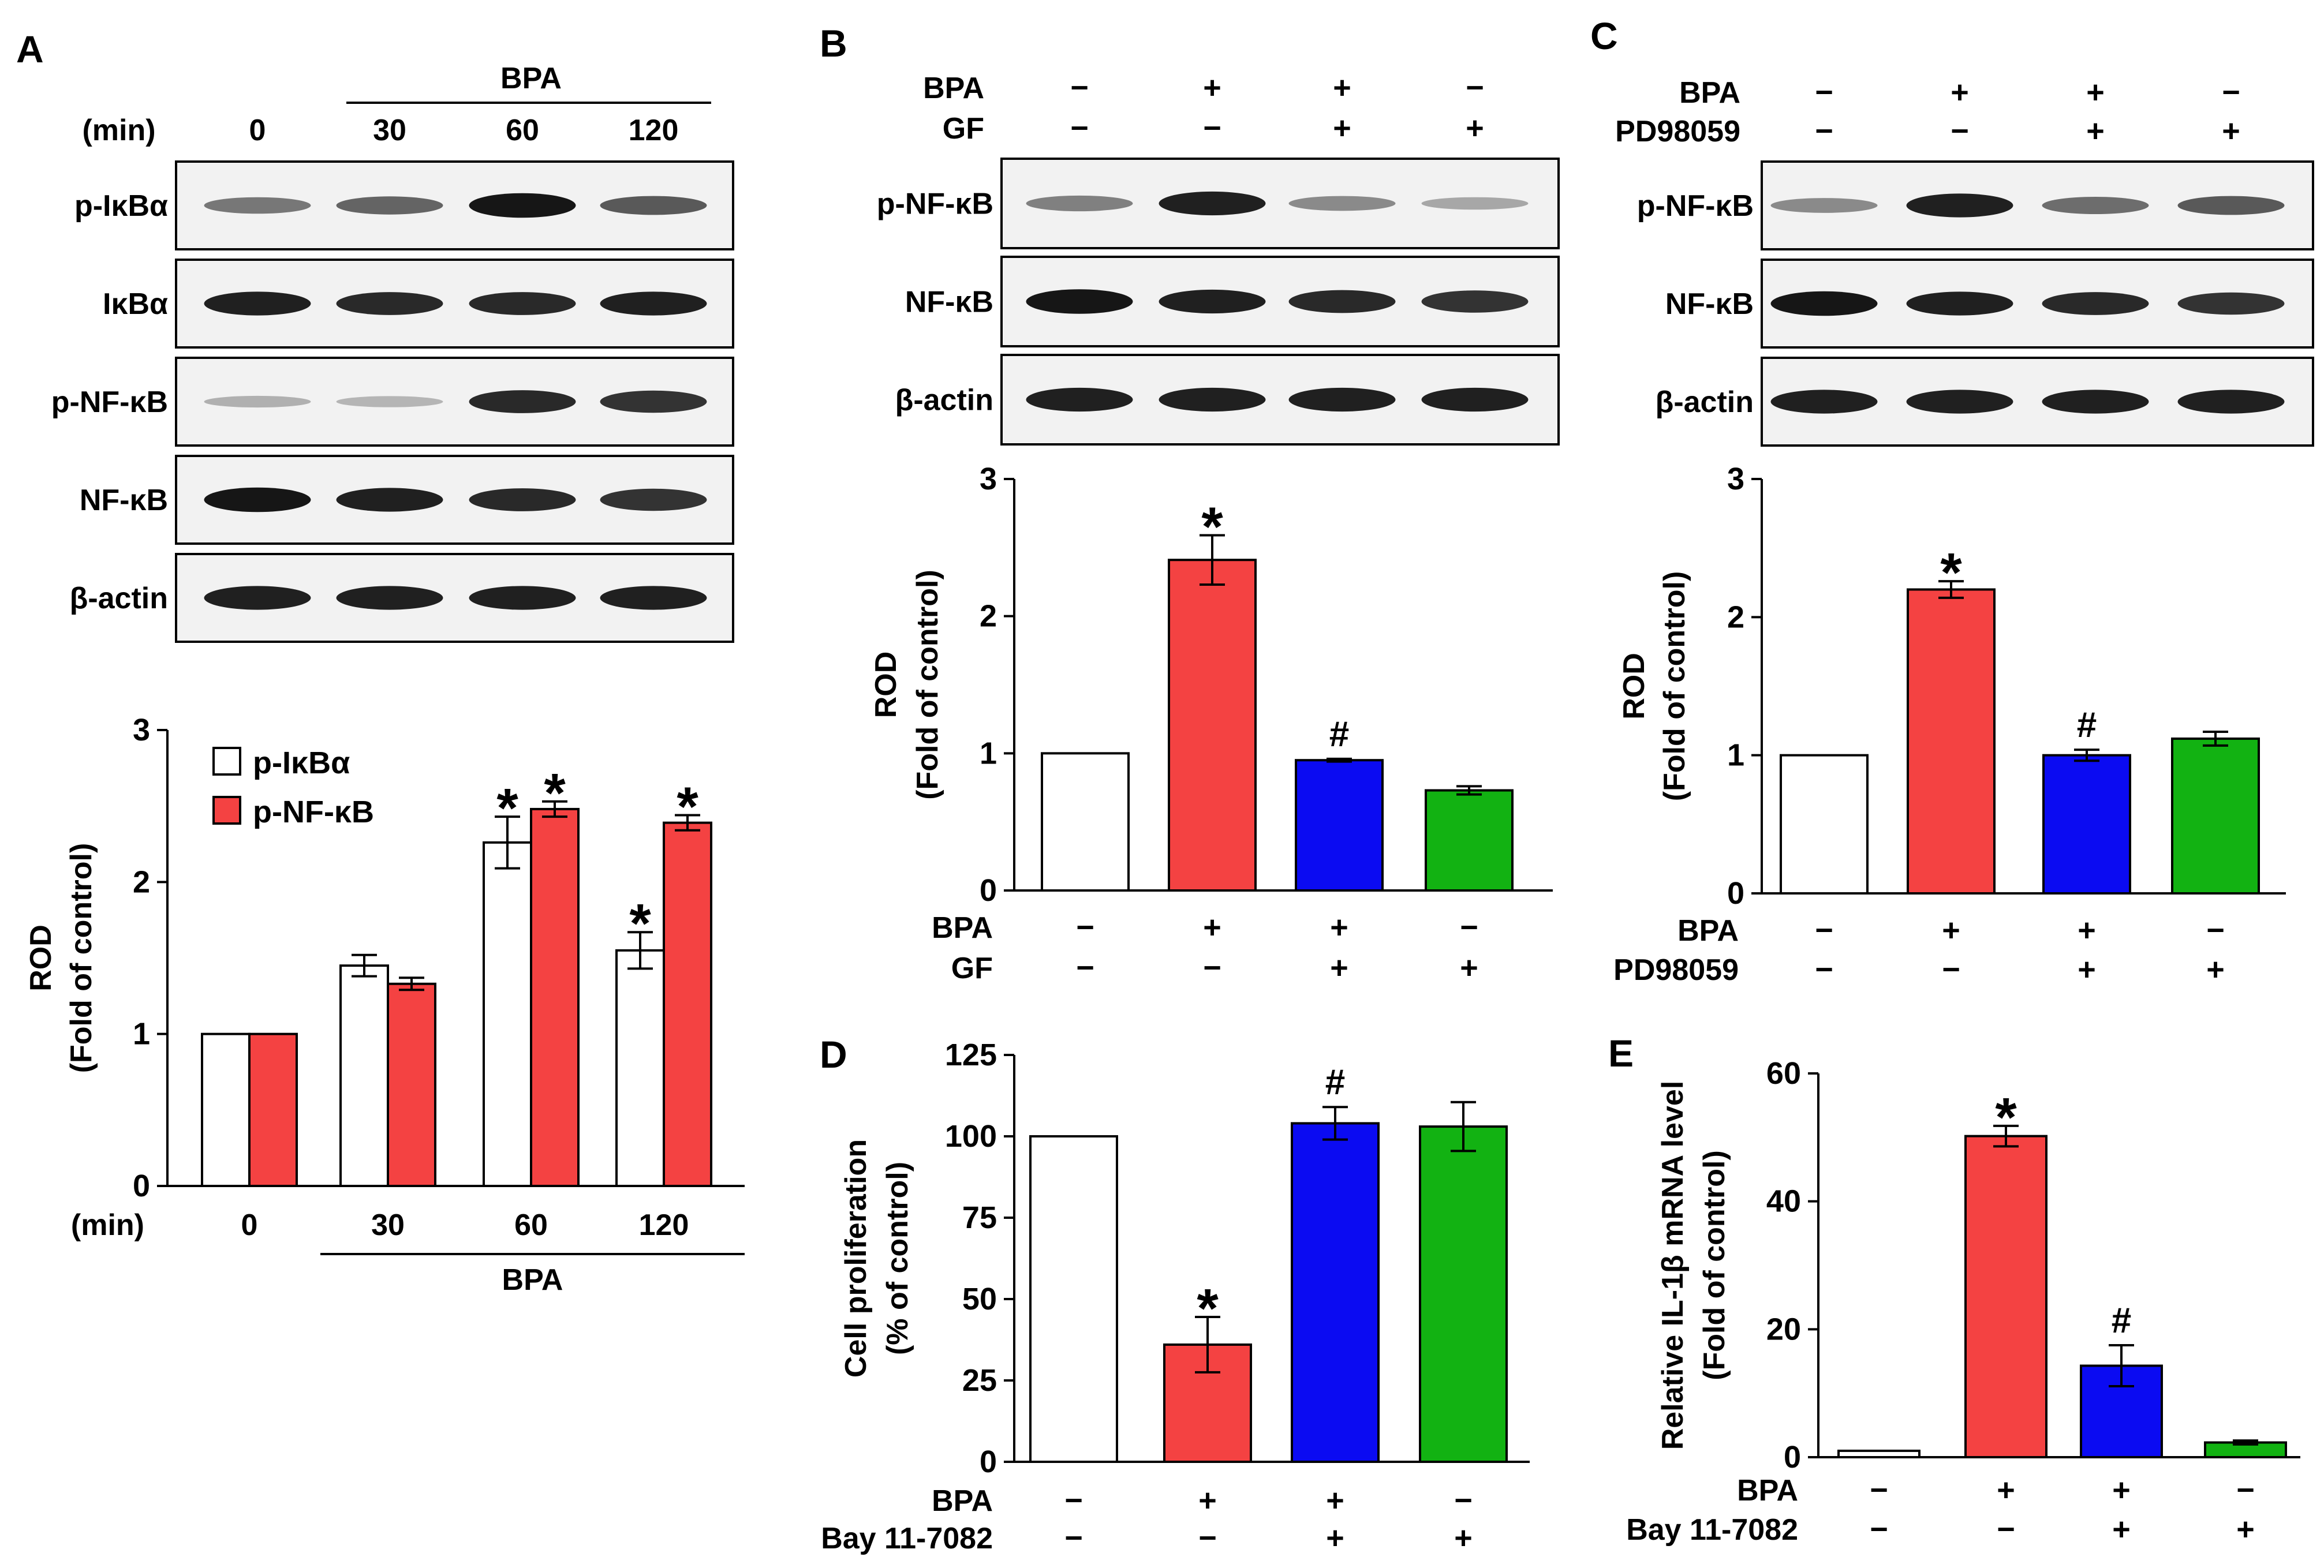 The height and width of the screenshot is (1568, 2324). What do you see at coordinates (226, 810) in the screenshot?
I see `legend-swatch` at bounding box center [226, 810].